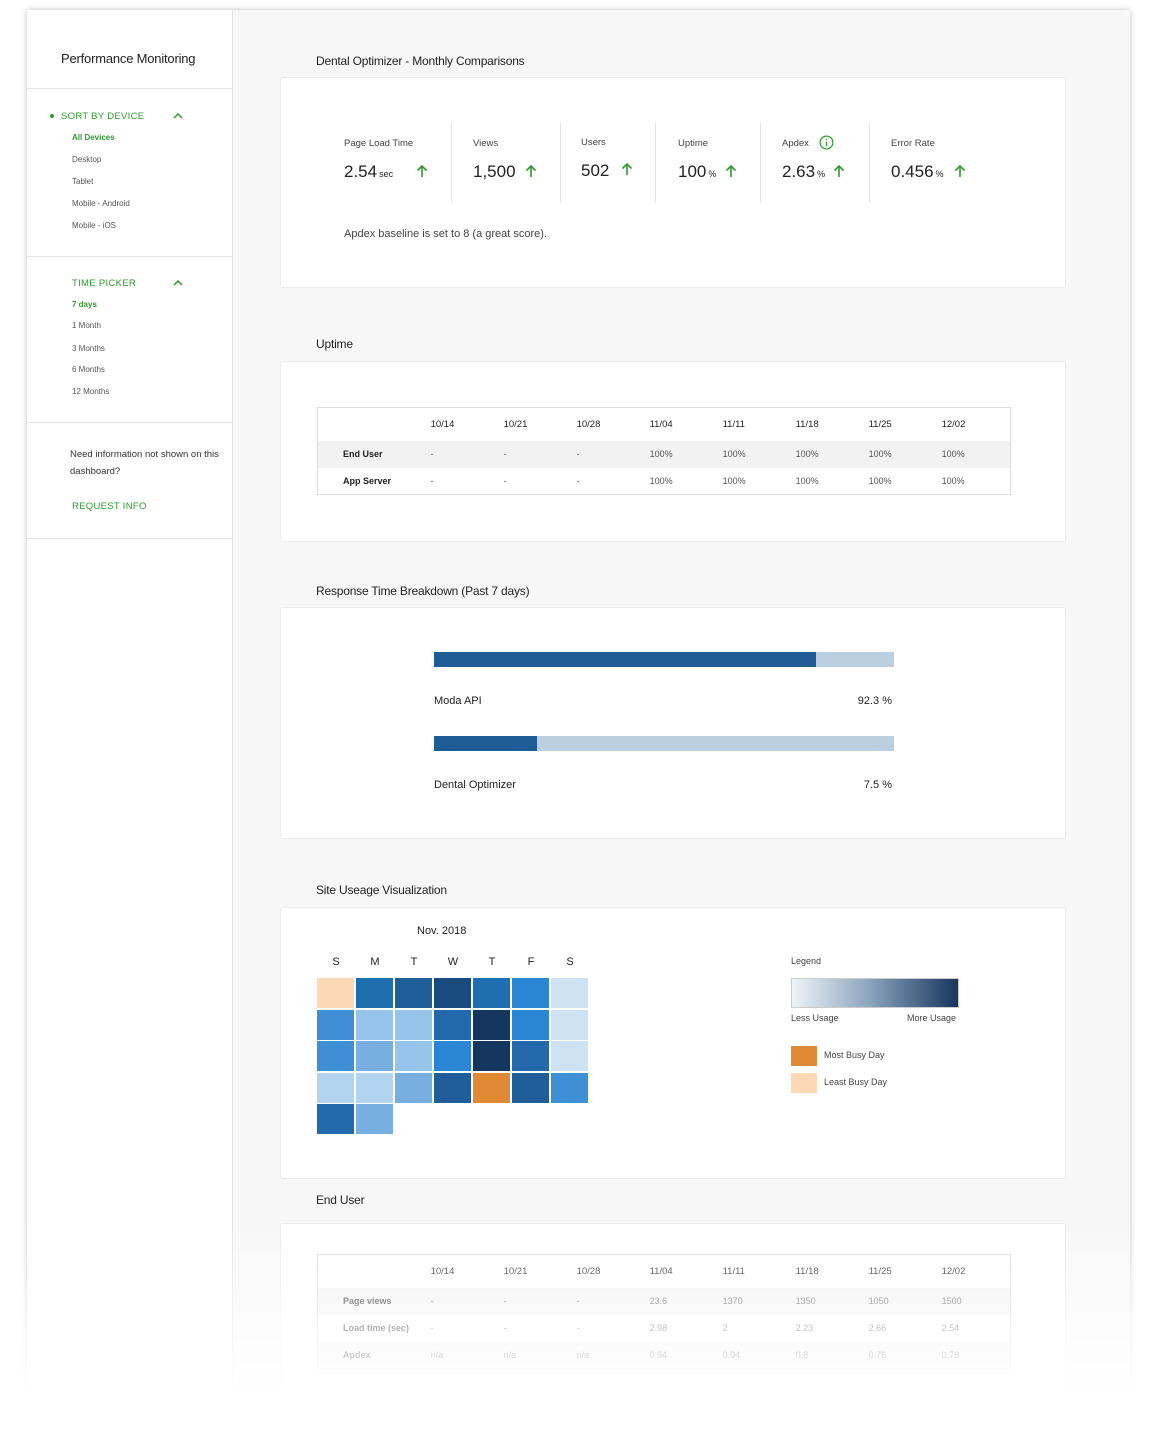 Image resolution: width=1154 pixels, height=1440 pixels. What do you see at coordinates (475, 785) in the screenshot?
I see `bar-label: Dental Optimizer` at bounding box center [475, 785].